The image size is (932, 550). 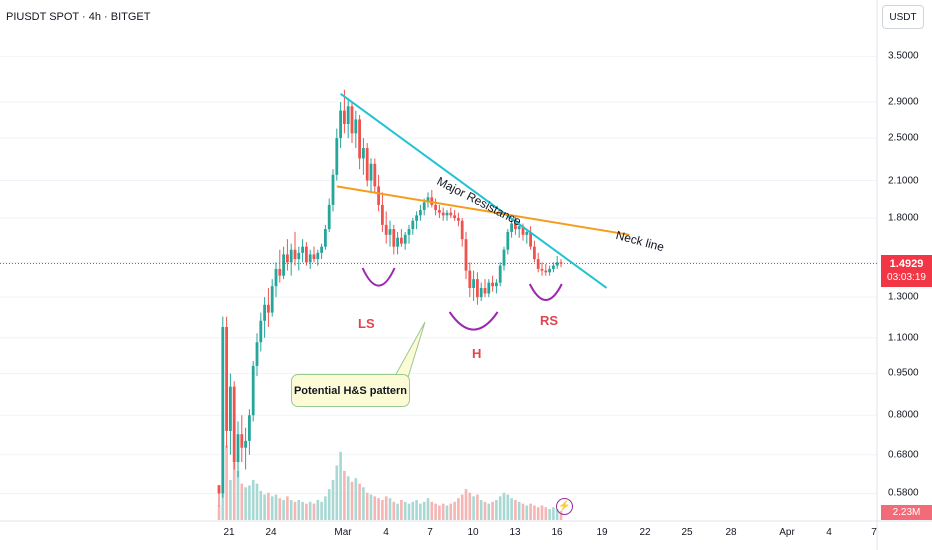 What do you see at coordinates (787, 532) in the screenshot?
I see `time-tick-label: Apr` at bounding box center [787, 532].